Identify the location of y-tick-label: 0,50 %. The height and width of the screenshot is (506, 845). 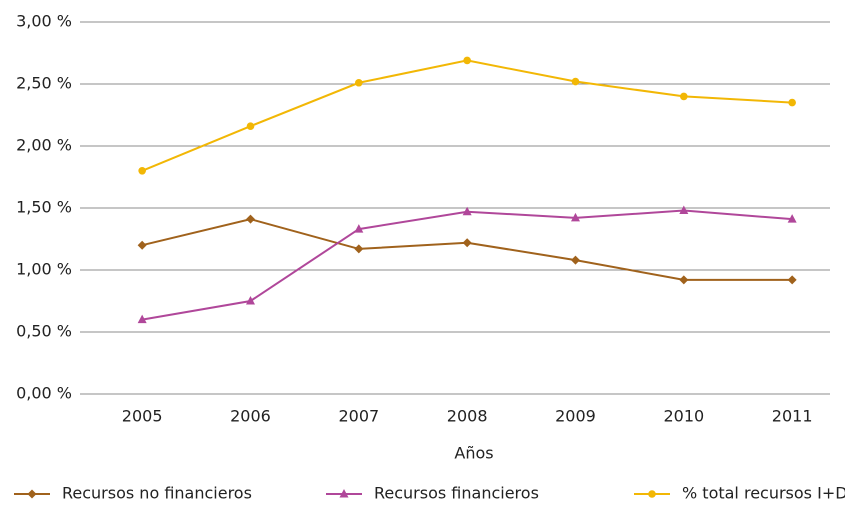
(44, 331).